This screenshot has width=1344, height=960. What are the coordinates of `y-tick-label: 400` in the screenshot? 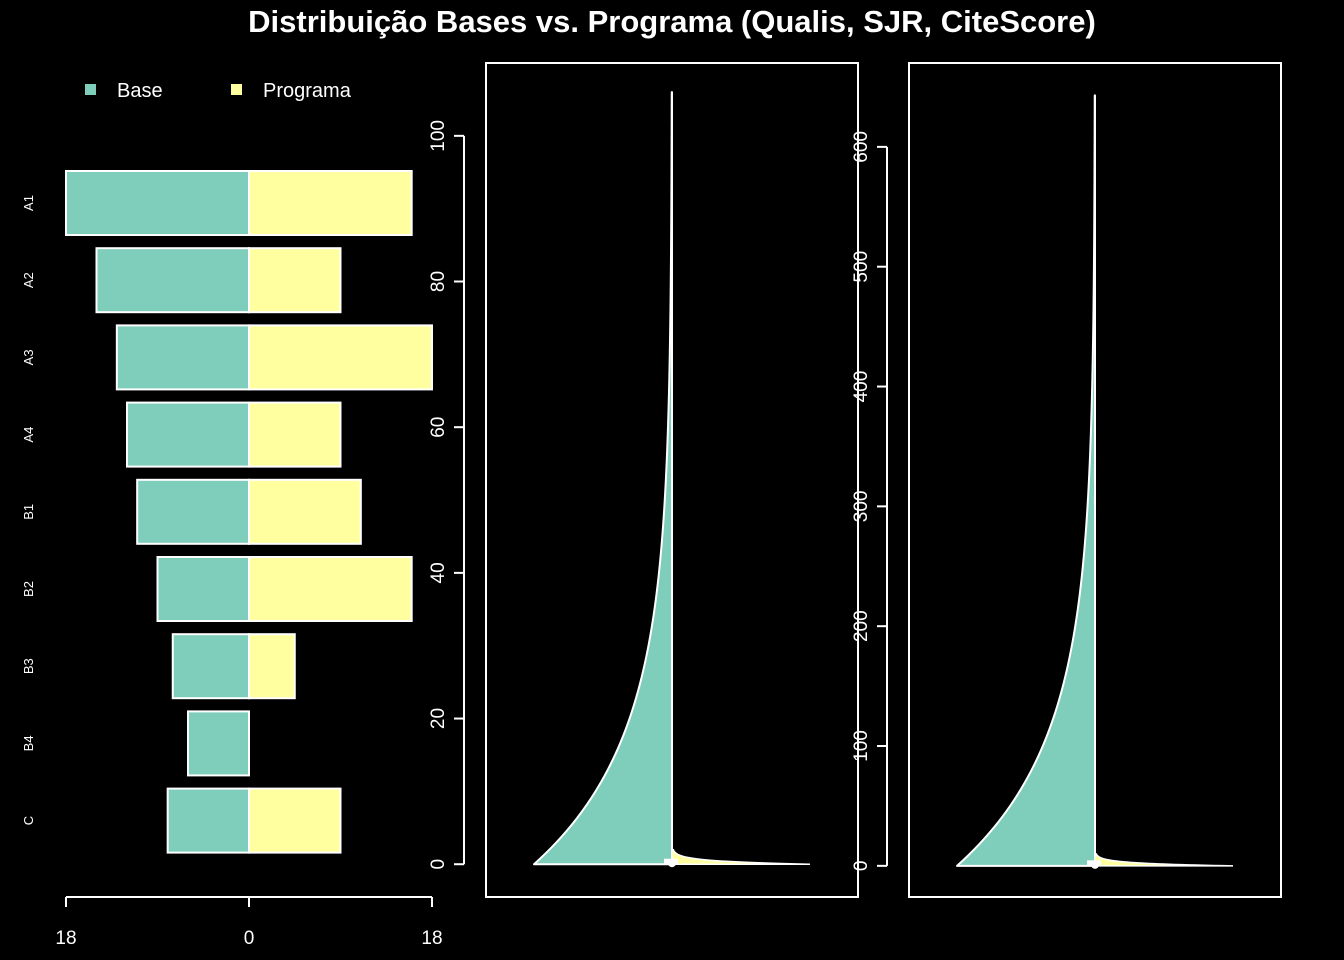 It's located at (861, 387).